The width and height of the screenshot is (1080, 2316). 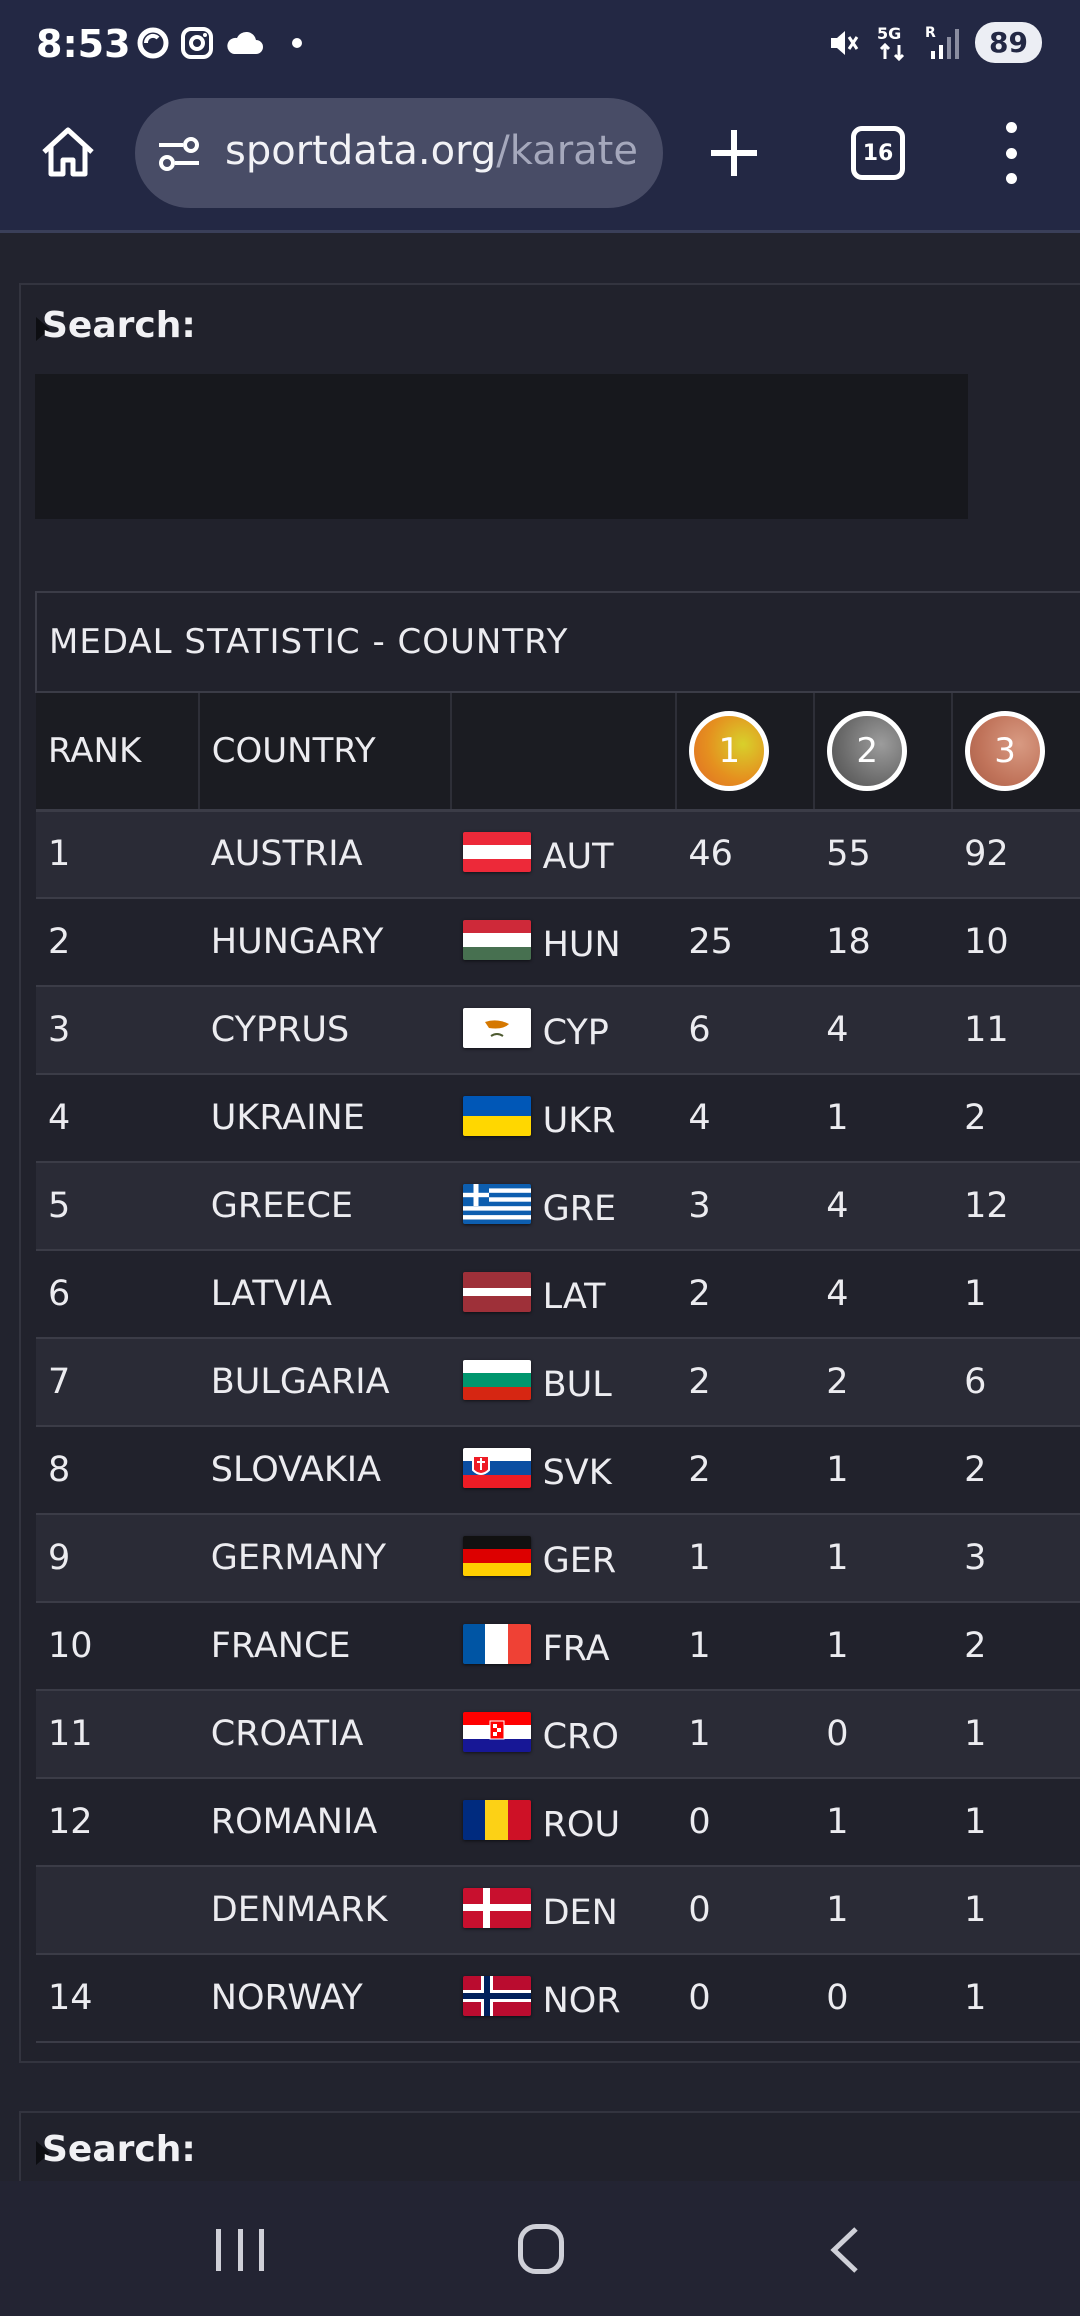 I want to click on table-row: 4 UKRAINE UKR 4 1 2, so click(x=558, y=1118).